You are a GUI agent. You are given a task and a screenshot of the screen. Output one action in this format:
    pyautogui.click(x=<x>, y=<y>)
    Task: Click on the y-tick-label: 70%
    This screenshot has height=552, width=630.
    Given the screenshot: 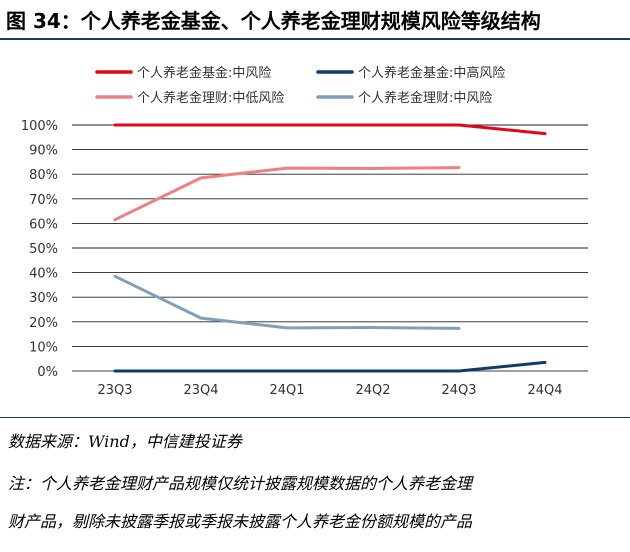 What is the action you would take?
    pyautogui.click(x=43, y=200)
    